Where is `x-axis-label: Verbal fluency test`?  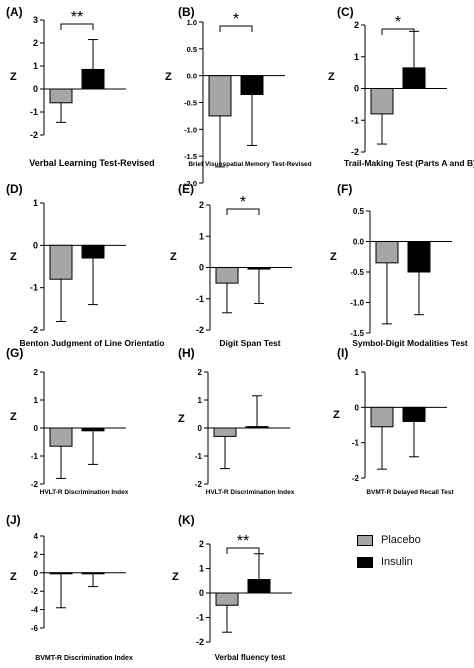
x-axis-label: Verbal fluency test is located at coordinates (250, 657).